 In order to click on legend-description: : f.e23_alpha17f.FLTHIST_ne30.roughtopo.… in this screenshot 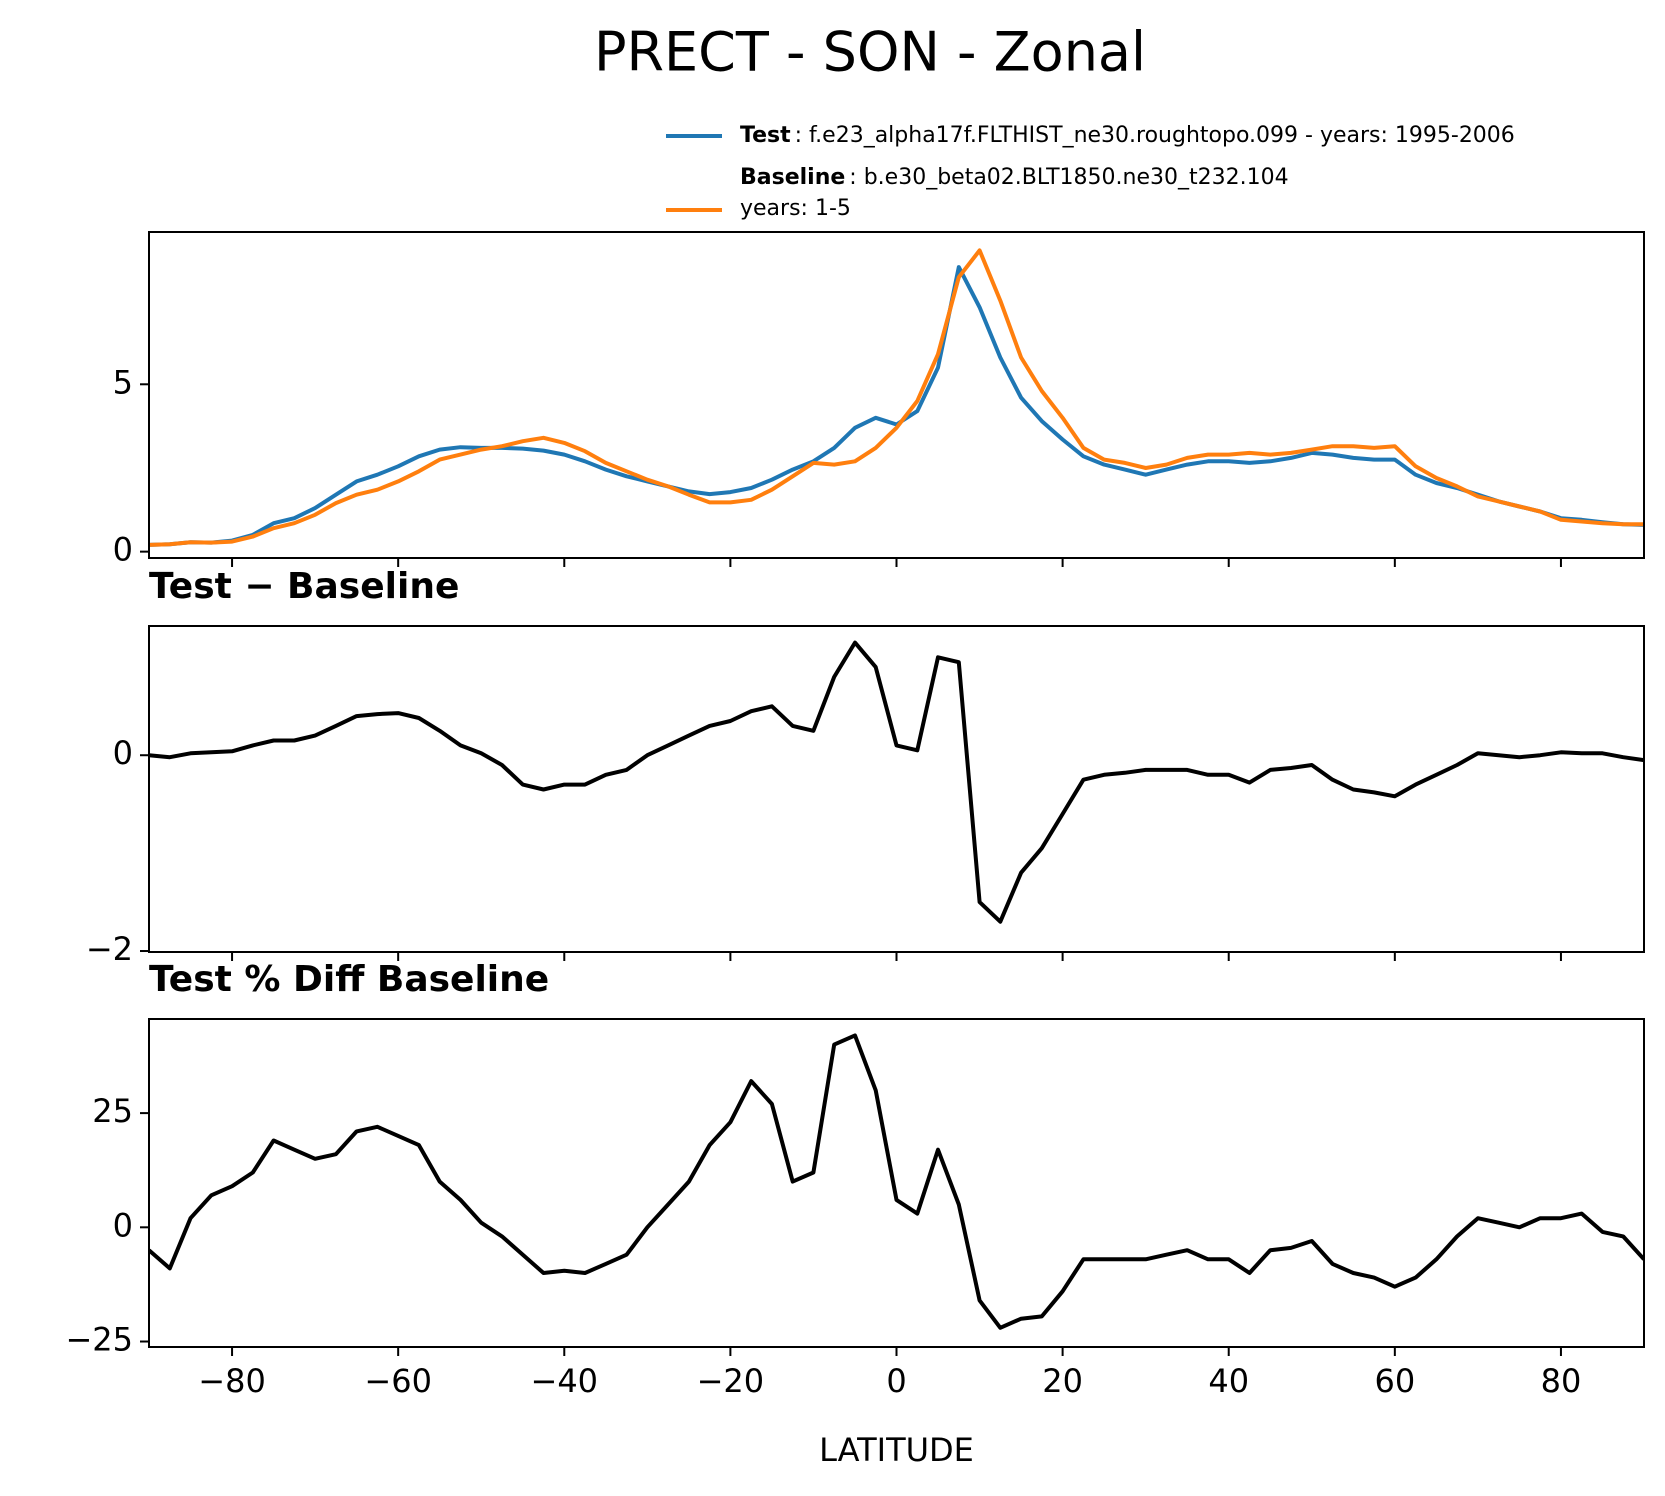, I will do `click(1155, 135)`.